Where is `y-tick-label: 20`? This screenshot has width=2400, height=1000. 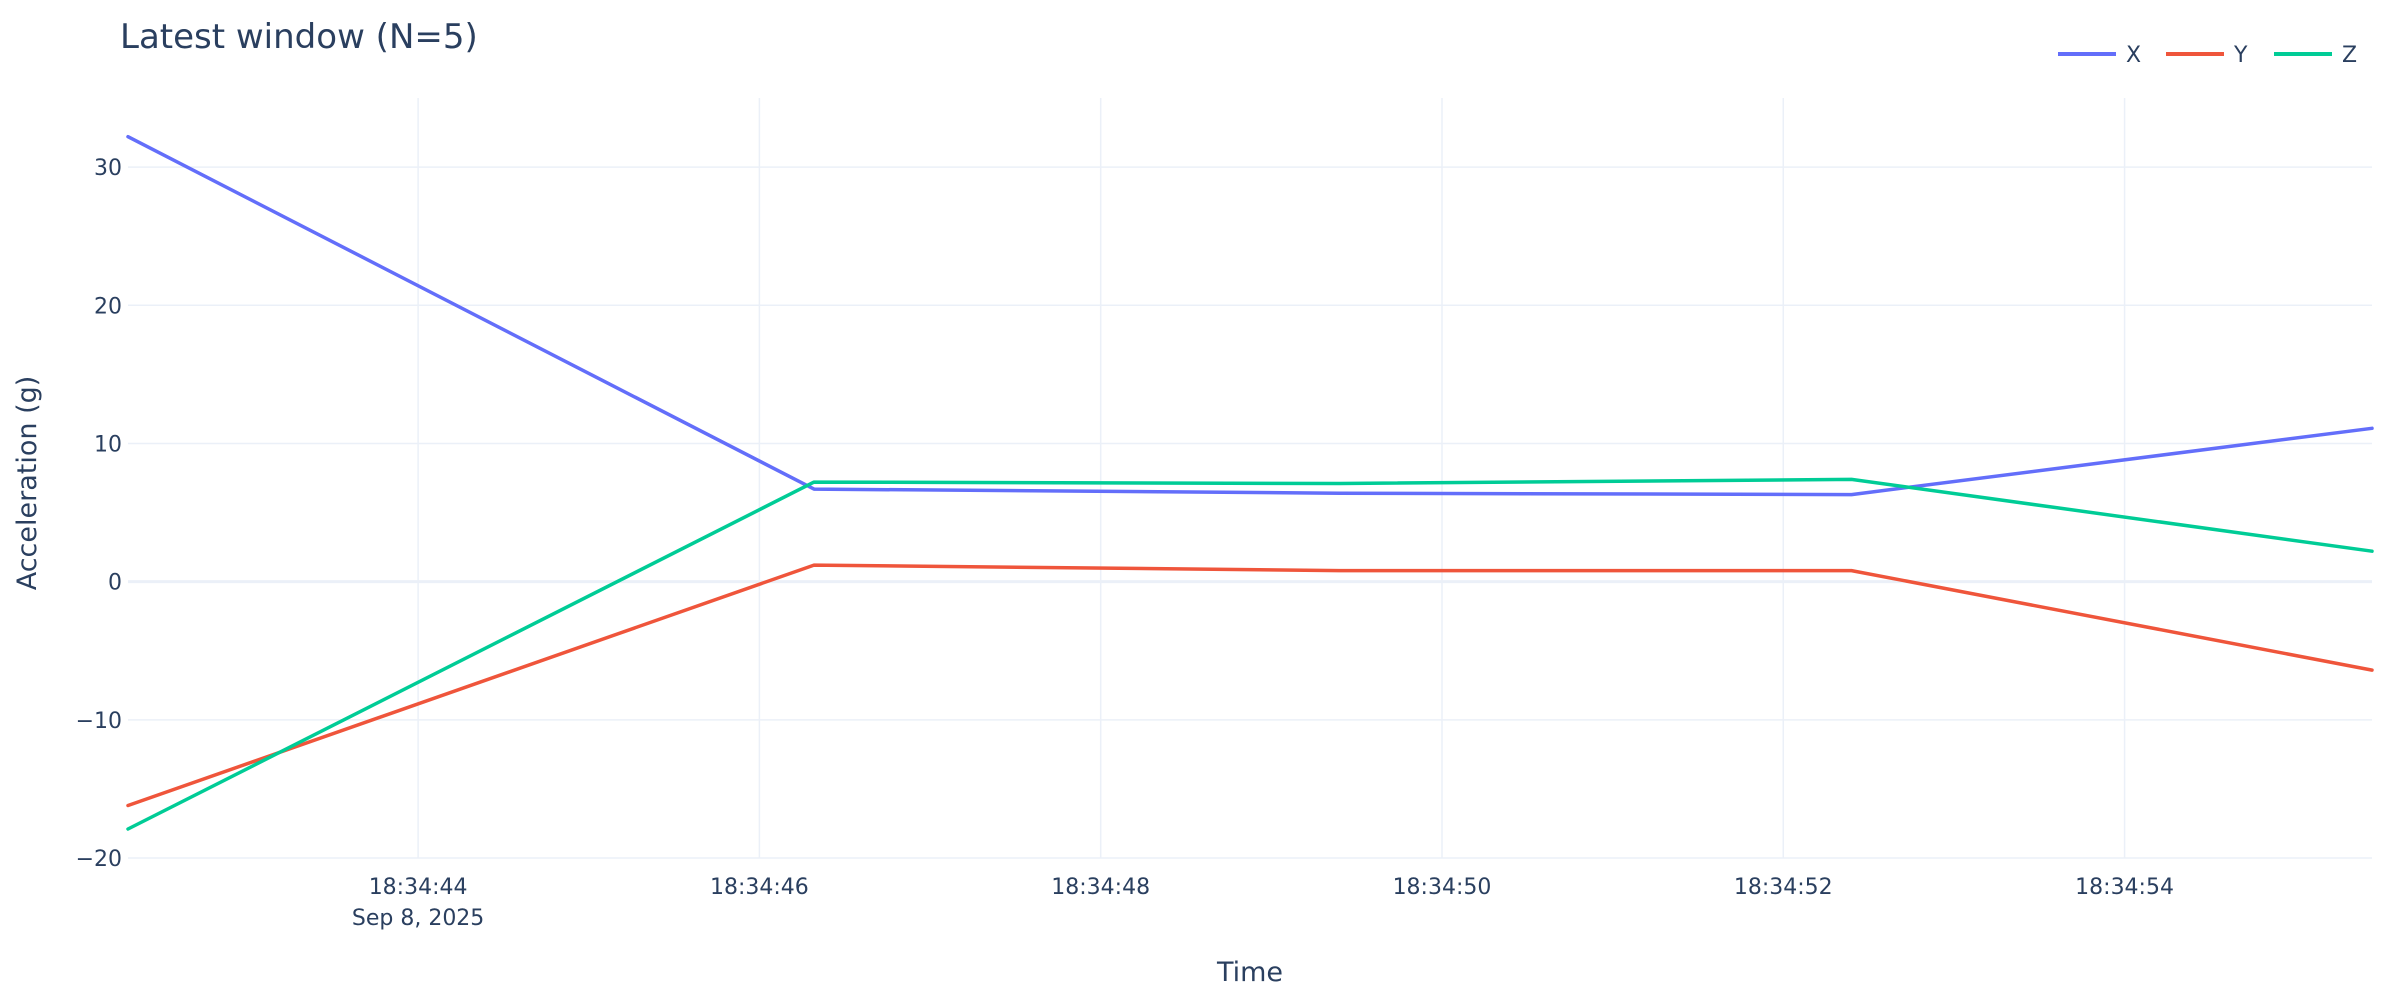
y-tick-label: 20 is located at coordinates (108, 306).